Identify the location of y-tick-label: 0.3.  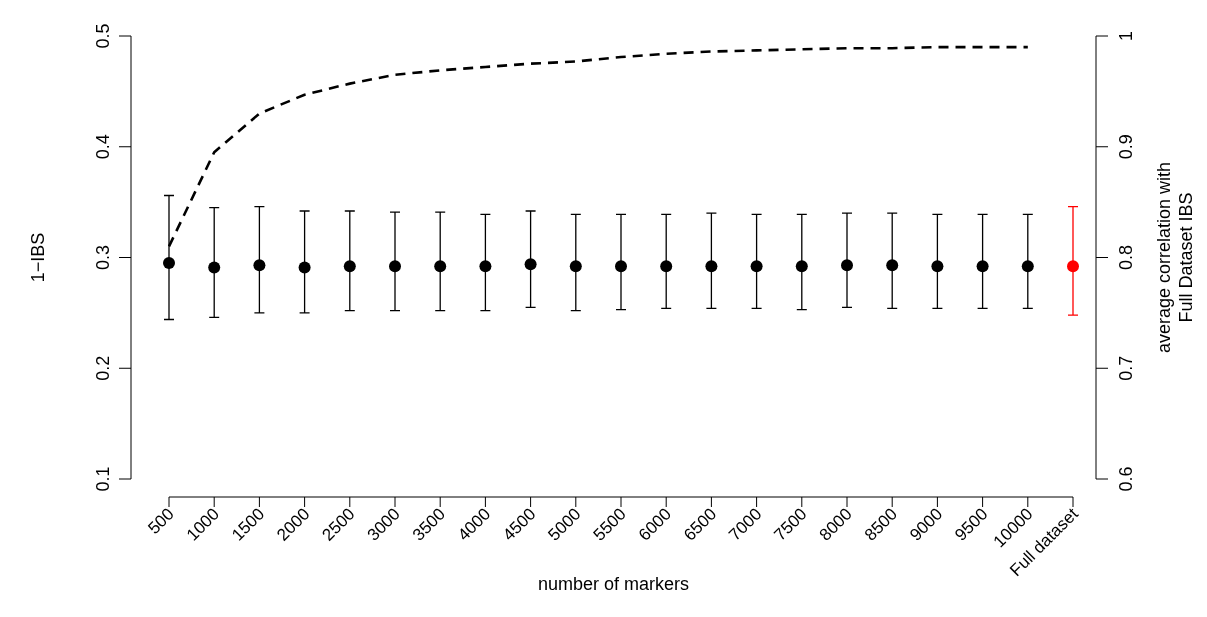
(103, 257).